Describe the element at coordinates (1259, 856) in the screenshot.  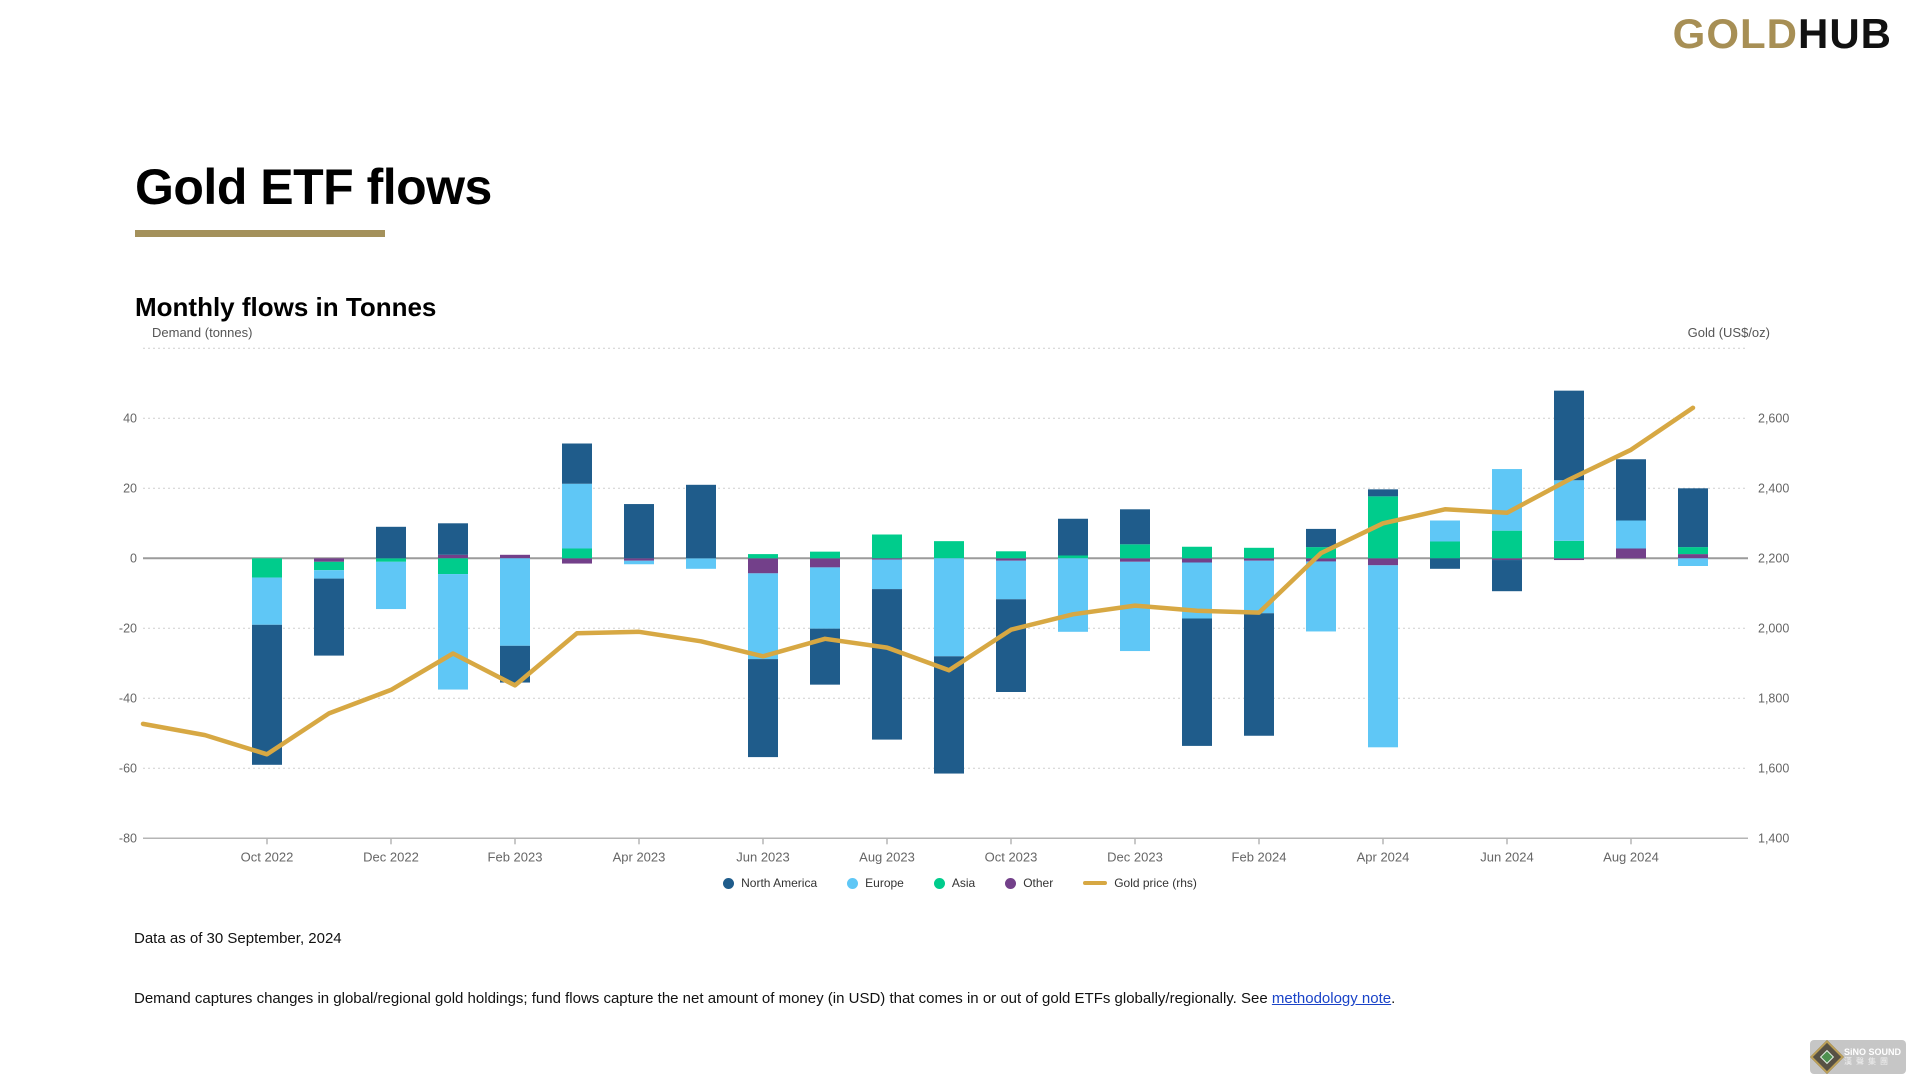
I see `svg-text: Feb 2024` at that location.